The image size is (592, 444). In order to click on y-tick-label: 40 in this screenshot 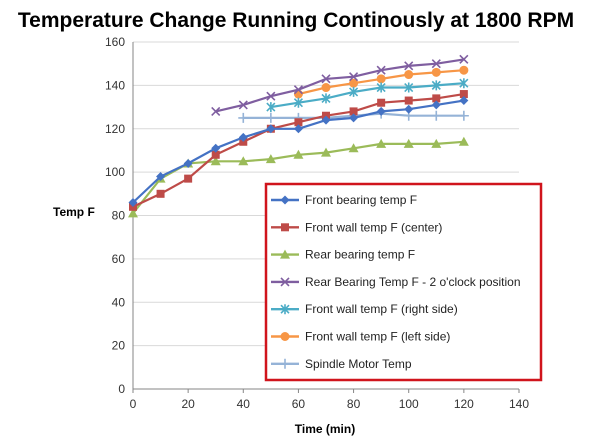, I will do `click(119, 302)`.